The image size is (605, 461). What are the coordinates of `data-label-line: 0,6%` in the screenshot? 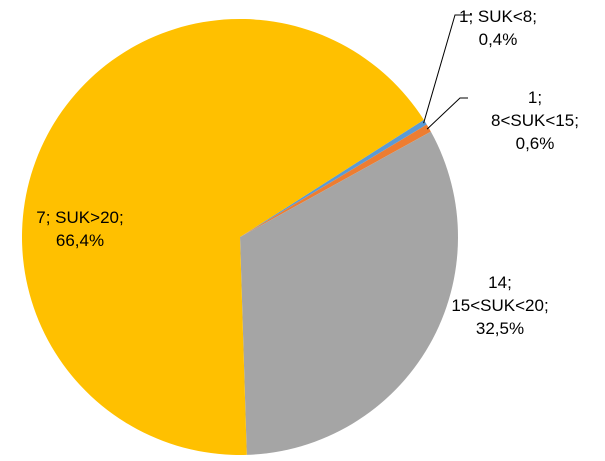 It's located at (535, 143).